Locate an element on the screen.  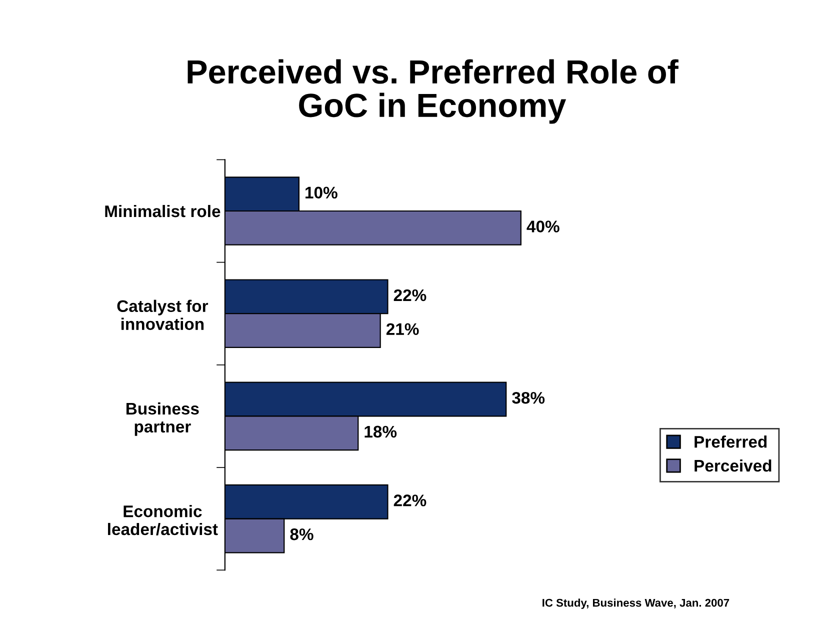
data-label: 40% is located at coordinates (543, 226).